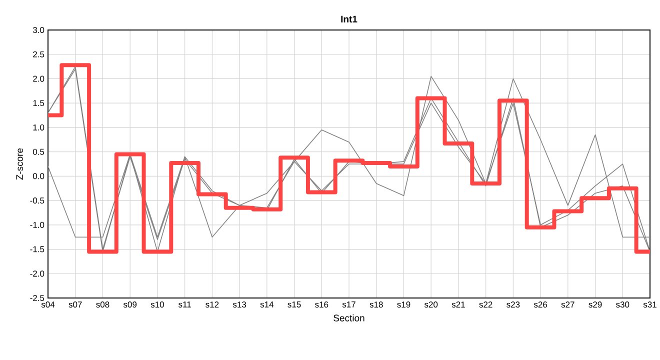 The image size is (660, 360). Describe the element at coordinates (38, 79) in the screenshot. I see `y-tick-label: 2.0` at that location.